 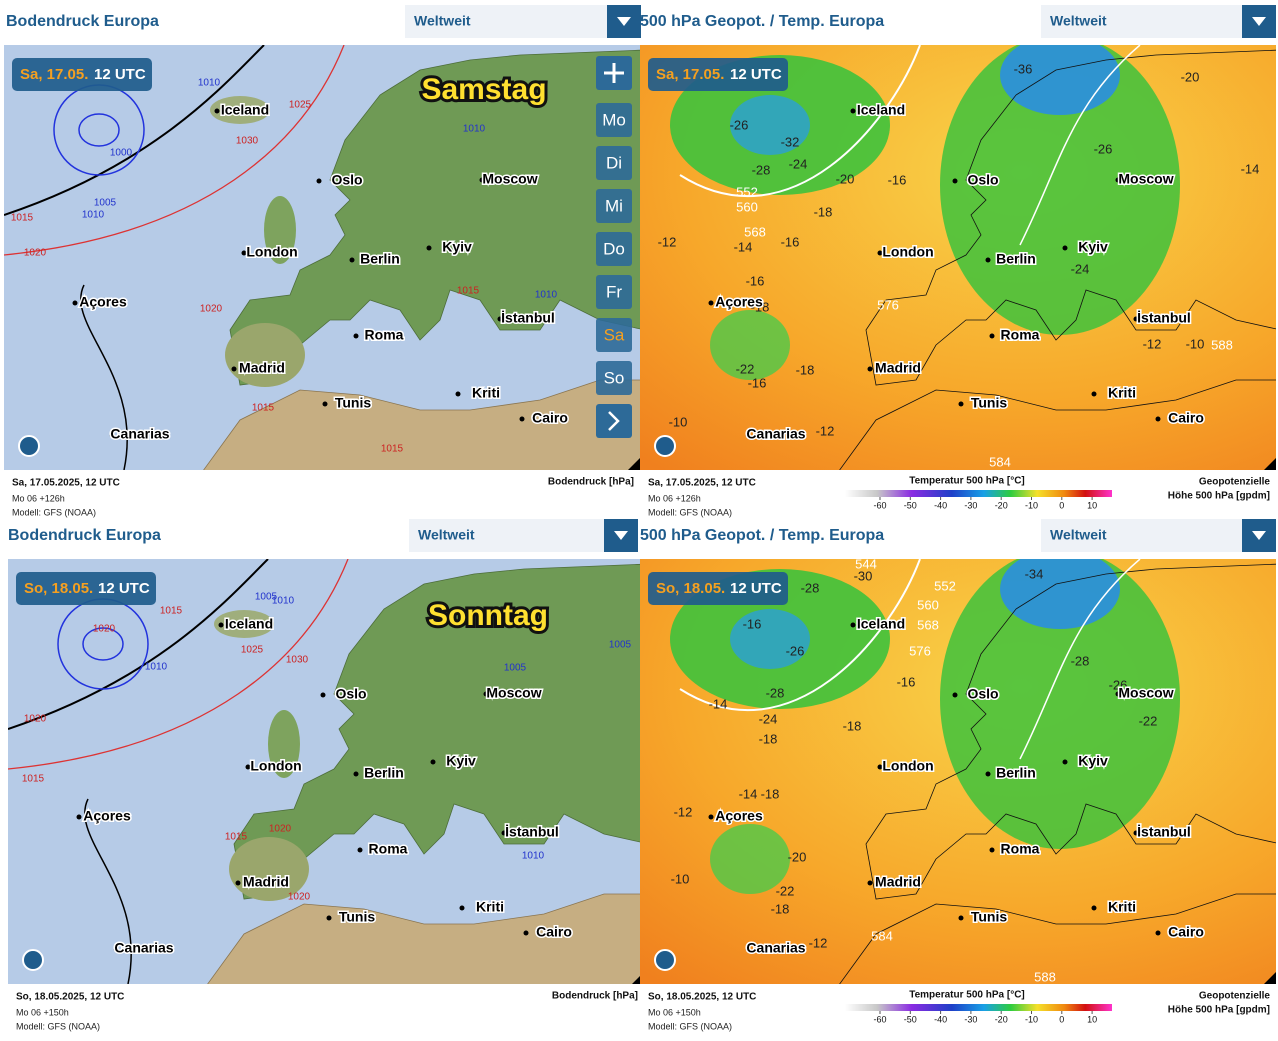 I want to click on cold-core, so click(x=770, y=639).